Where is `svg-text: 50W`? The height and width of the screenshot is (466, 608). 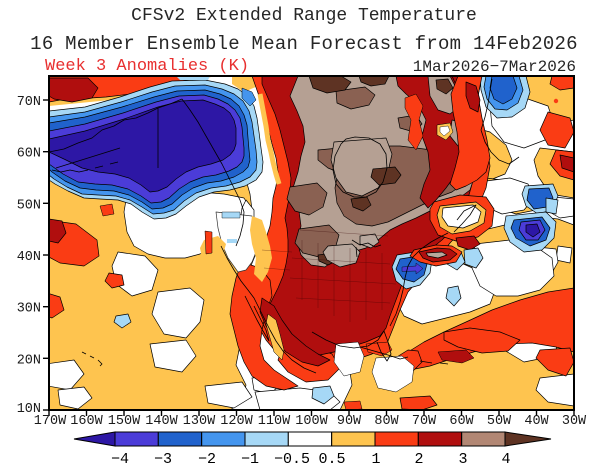 svg-text: 50W is located at coordinates (499, 421).